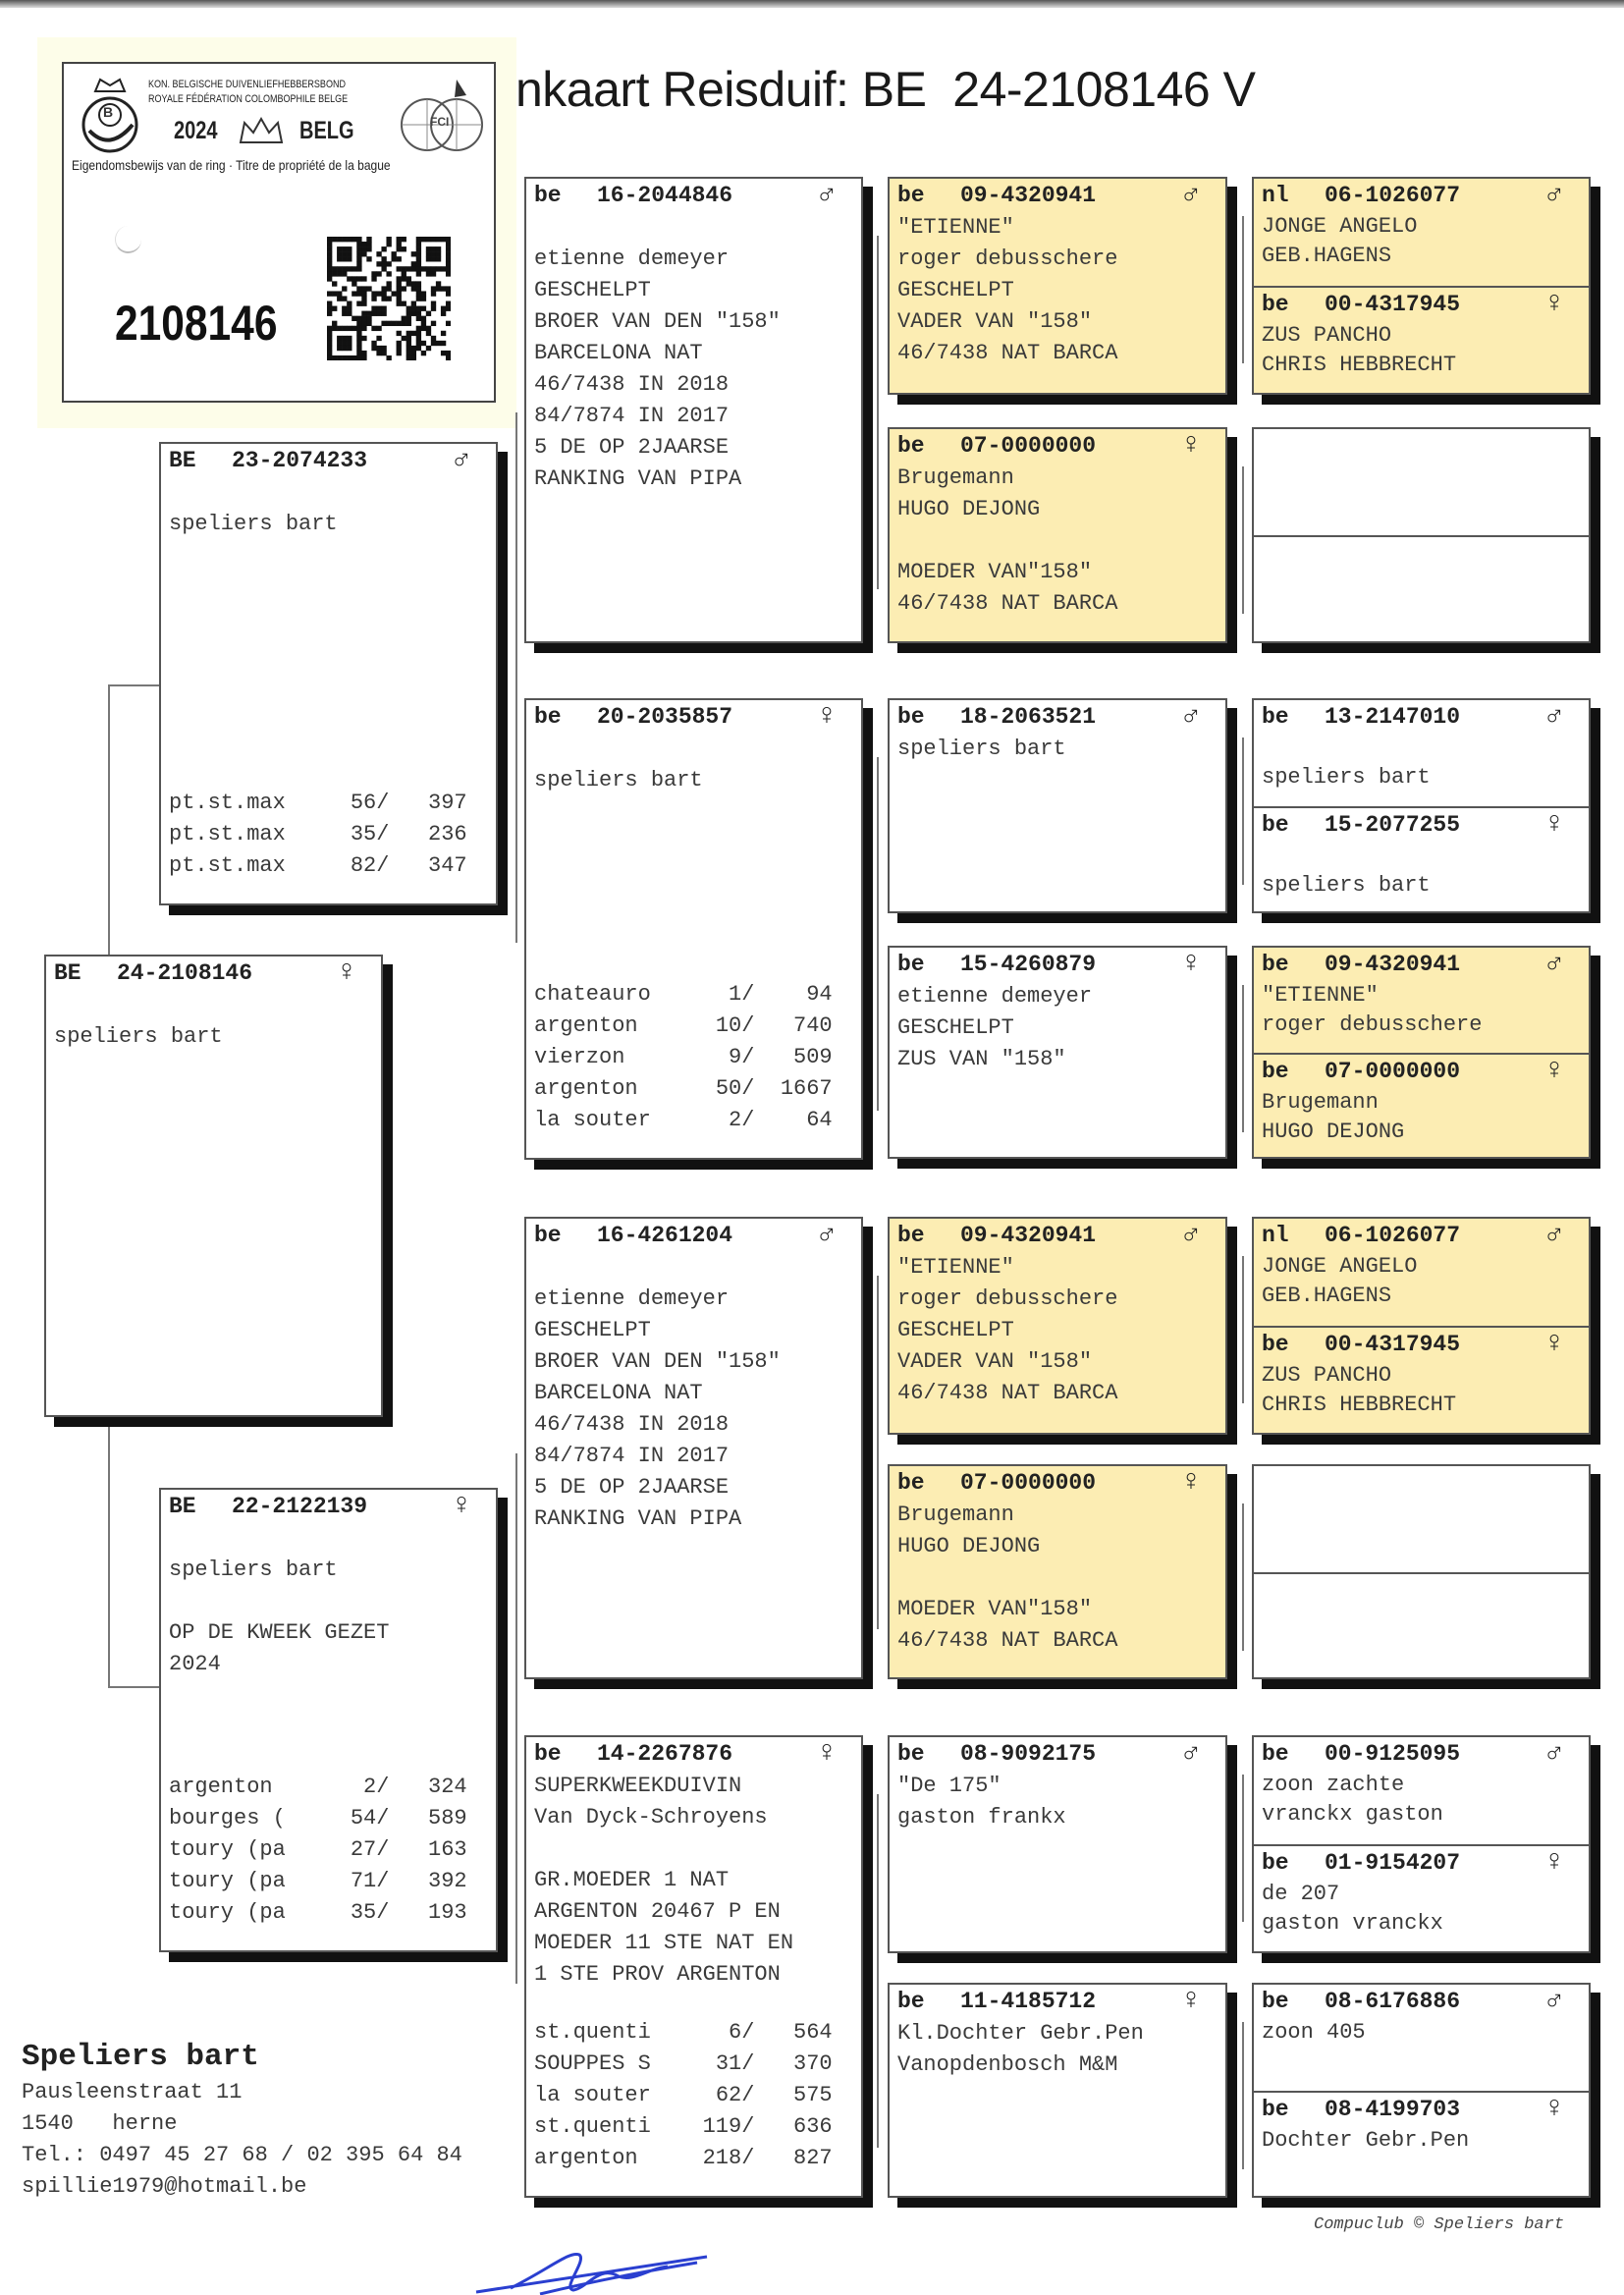 The height and width of the screenshot is (2295, 1624). Describe the element at coordinates (1057, 805) in the screenshot. I see `pedigree-great-grandparent: be 18-2063521 ♂ speliers bart` at that location.